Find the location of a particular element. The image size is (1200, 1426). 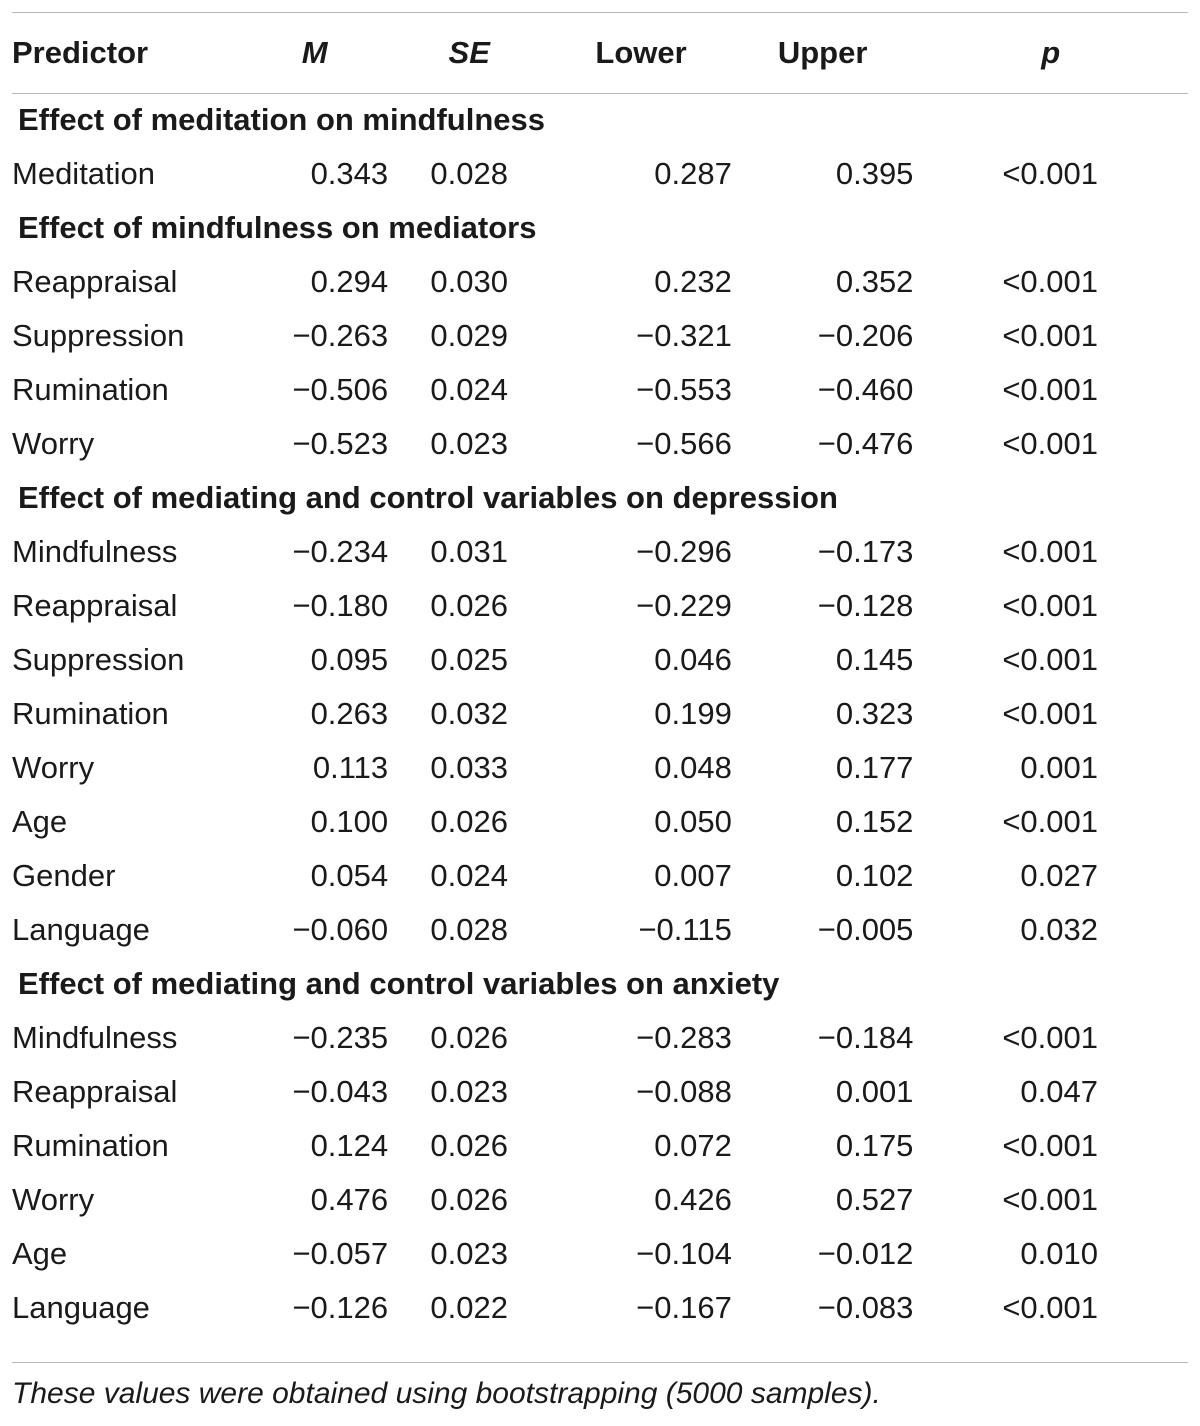

table-row: Worry −0.523 0.023 −0.566 −0.476 <0.001 is located at coordinates (600, 444).